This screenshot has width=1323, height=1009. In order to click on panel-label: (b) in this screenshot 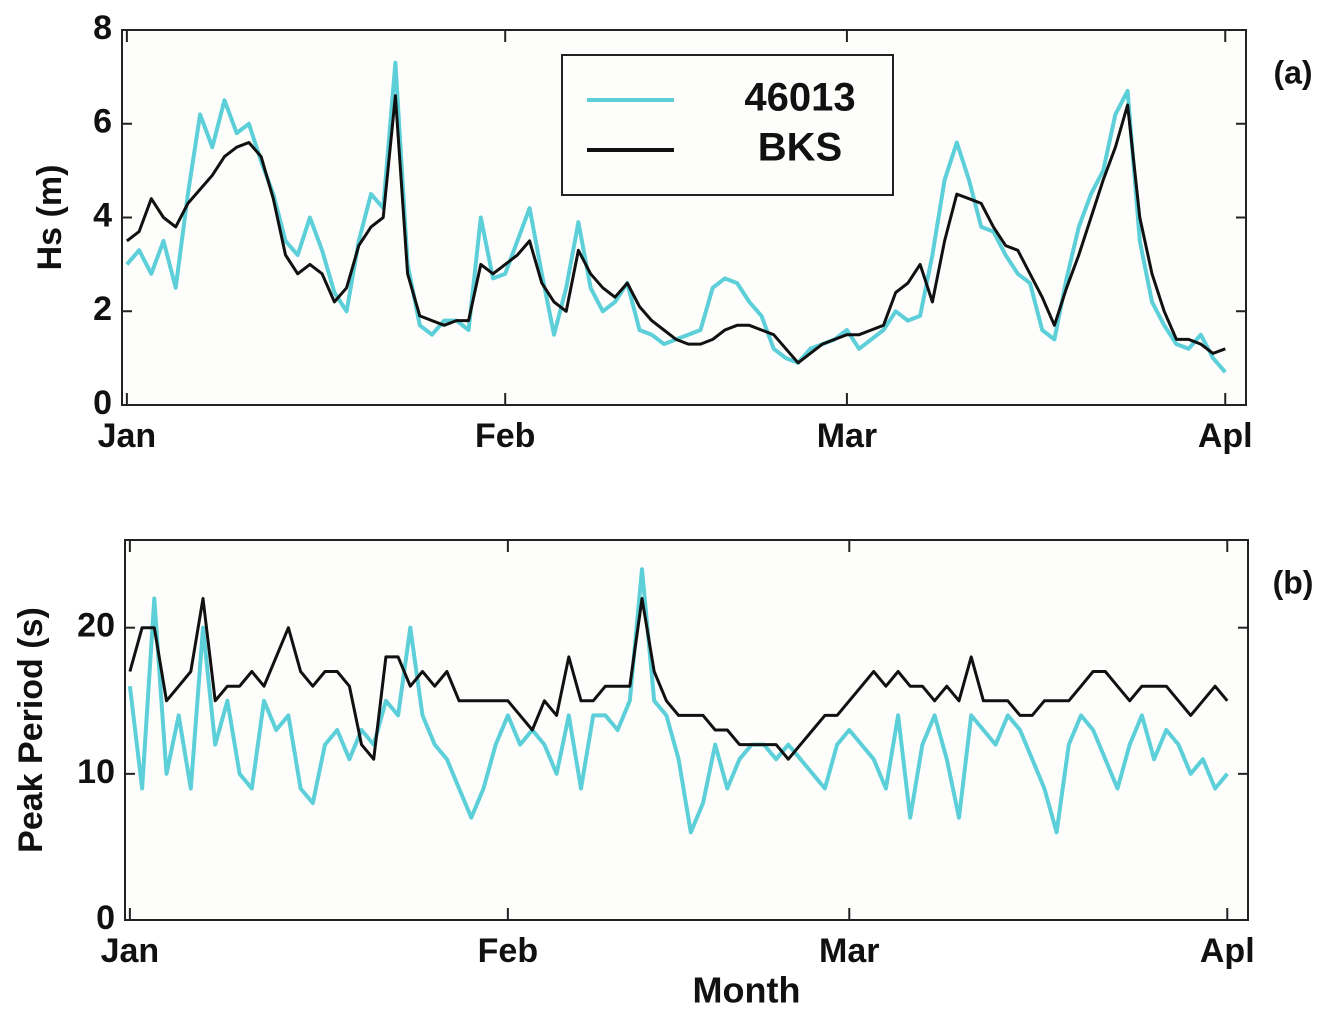, I will do `click(1293, 582)`.